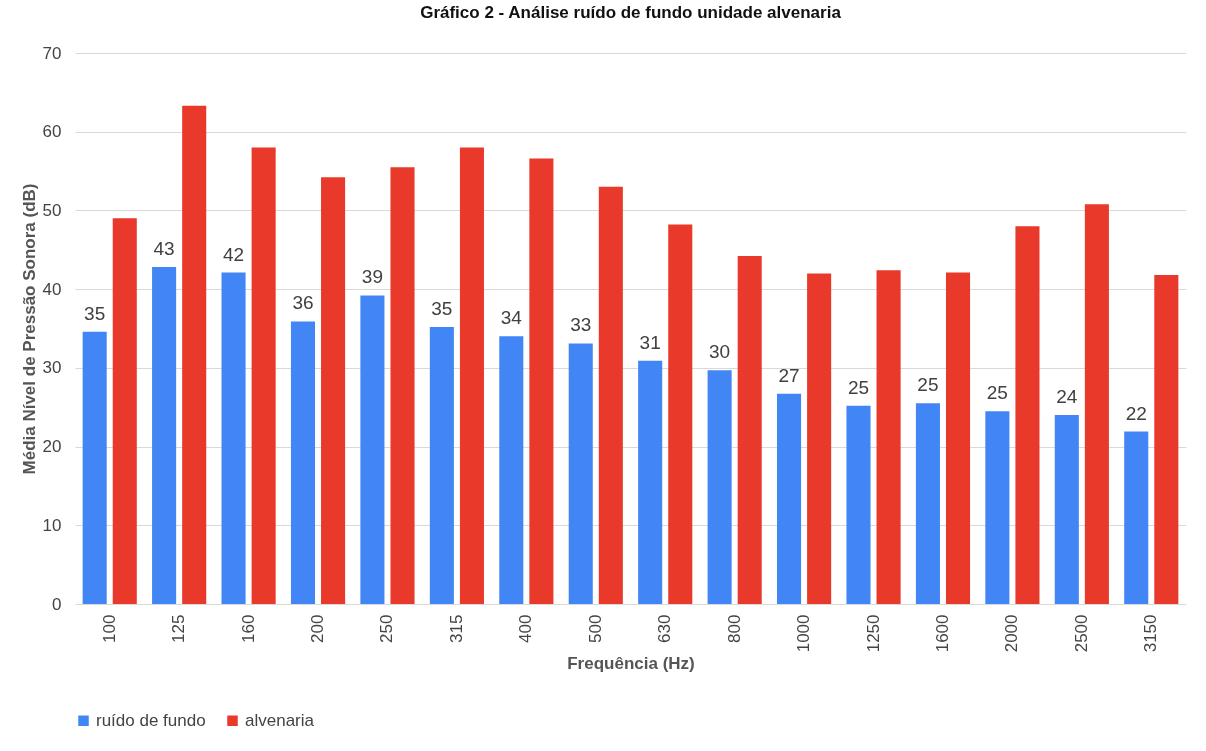 Image resolution: width=1206 pixels, height=751 pixels. What do you see at coordinates (57, 604) in the screenshot?
I see `y-tick-label: 0` at bounding box center [57, 604].